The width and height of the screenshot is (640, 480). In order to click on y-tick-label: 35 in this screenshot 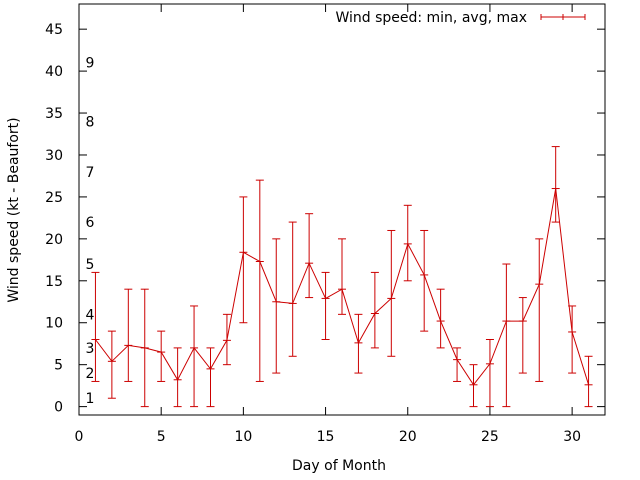, I will do `click(54, 114)`.